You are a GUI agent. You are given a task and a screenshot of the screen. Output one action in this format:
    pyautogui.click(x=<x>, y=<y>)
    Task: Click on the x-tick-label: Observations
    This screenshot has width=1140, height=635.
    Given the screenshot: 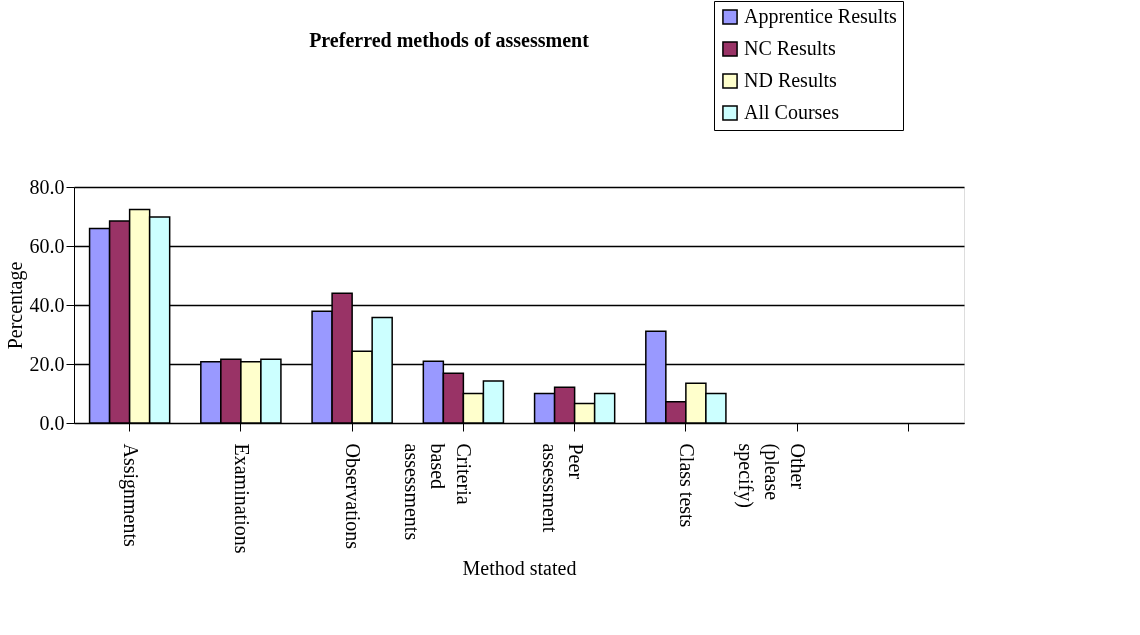 What is the action you would take?
    pyautogui.click(x=353, y=496)
    